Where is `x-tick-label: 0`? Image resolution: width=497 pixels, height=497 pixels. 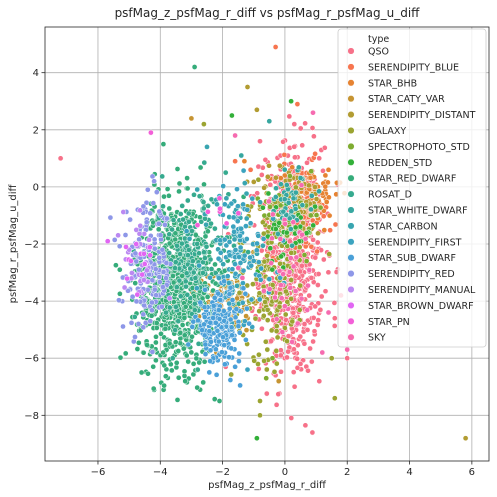
x-tick-label: 0 is located at coordinates (285, 472).